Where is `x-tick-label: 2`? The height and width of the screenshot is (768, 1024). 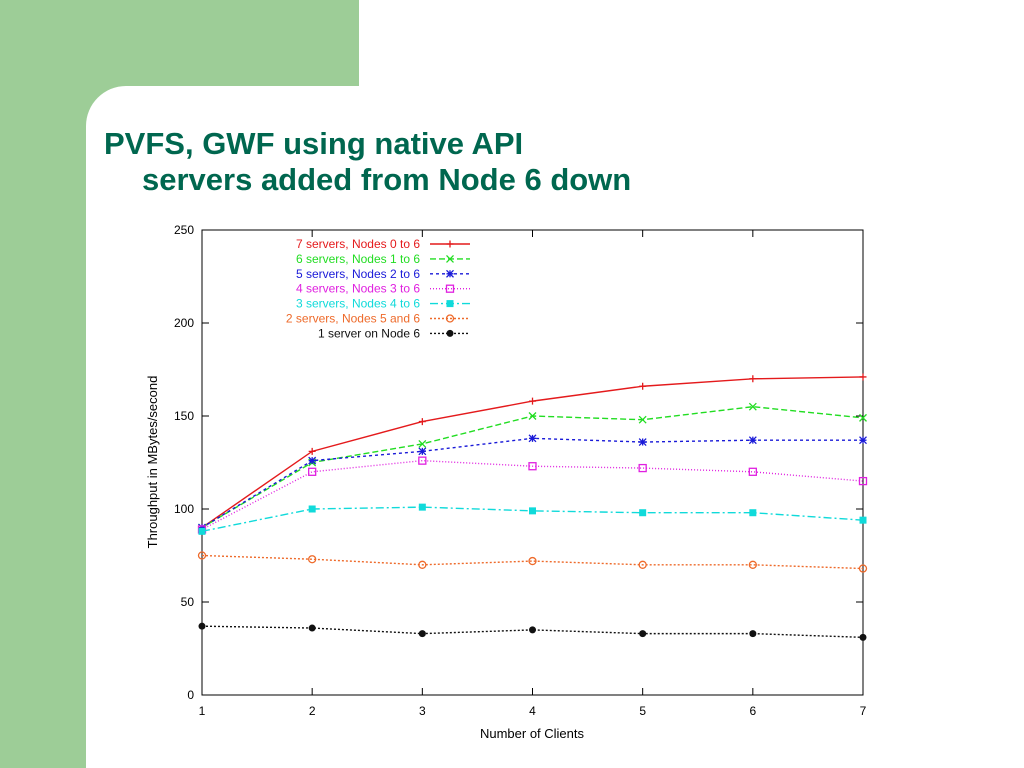
x-tick-label: 2 is located at coordinates (312, 711).